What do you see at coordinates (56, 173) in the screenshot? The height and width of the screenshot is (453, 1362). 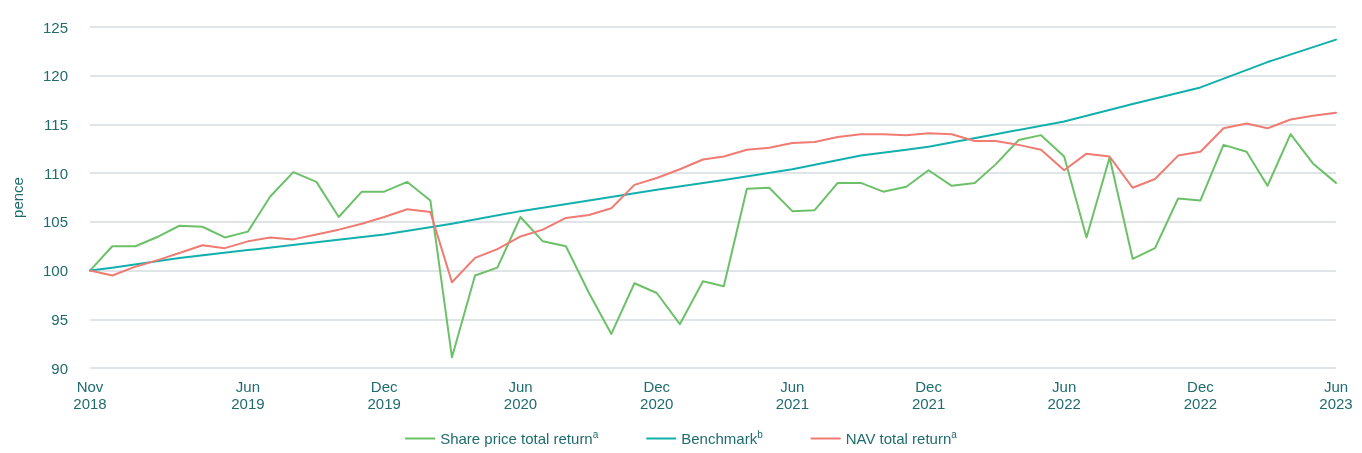 I see `y-tick-label: 110` at bounding box center [56, 173].